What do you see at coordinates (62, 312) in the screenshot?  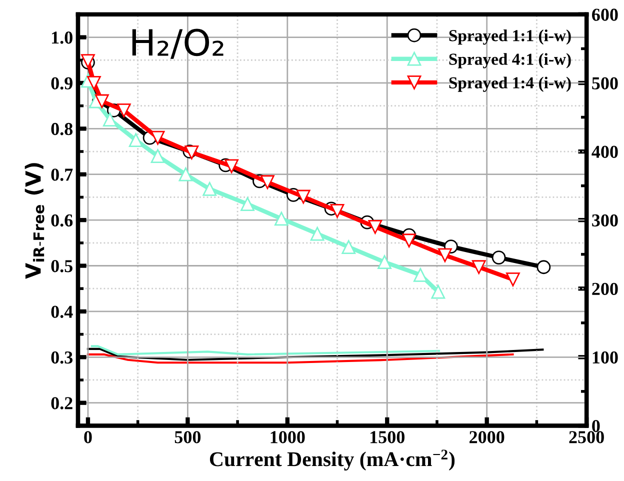 I see `y-tick-label: 0.4` at bounding box center [62, 312].